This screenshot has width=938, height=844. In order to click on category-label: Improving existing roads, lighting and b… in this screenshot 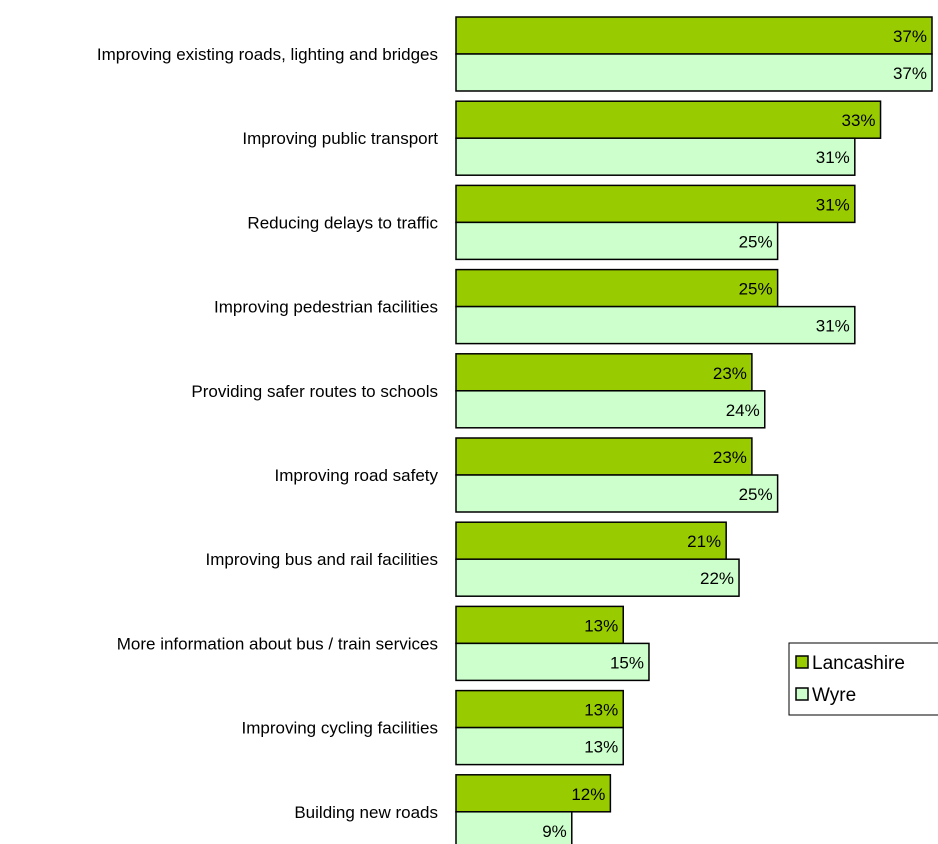, I will do `click(267, 54)`.